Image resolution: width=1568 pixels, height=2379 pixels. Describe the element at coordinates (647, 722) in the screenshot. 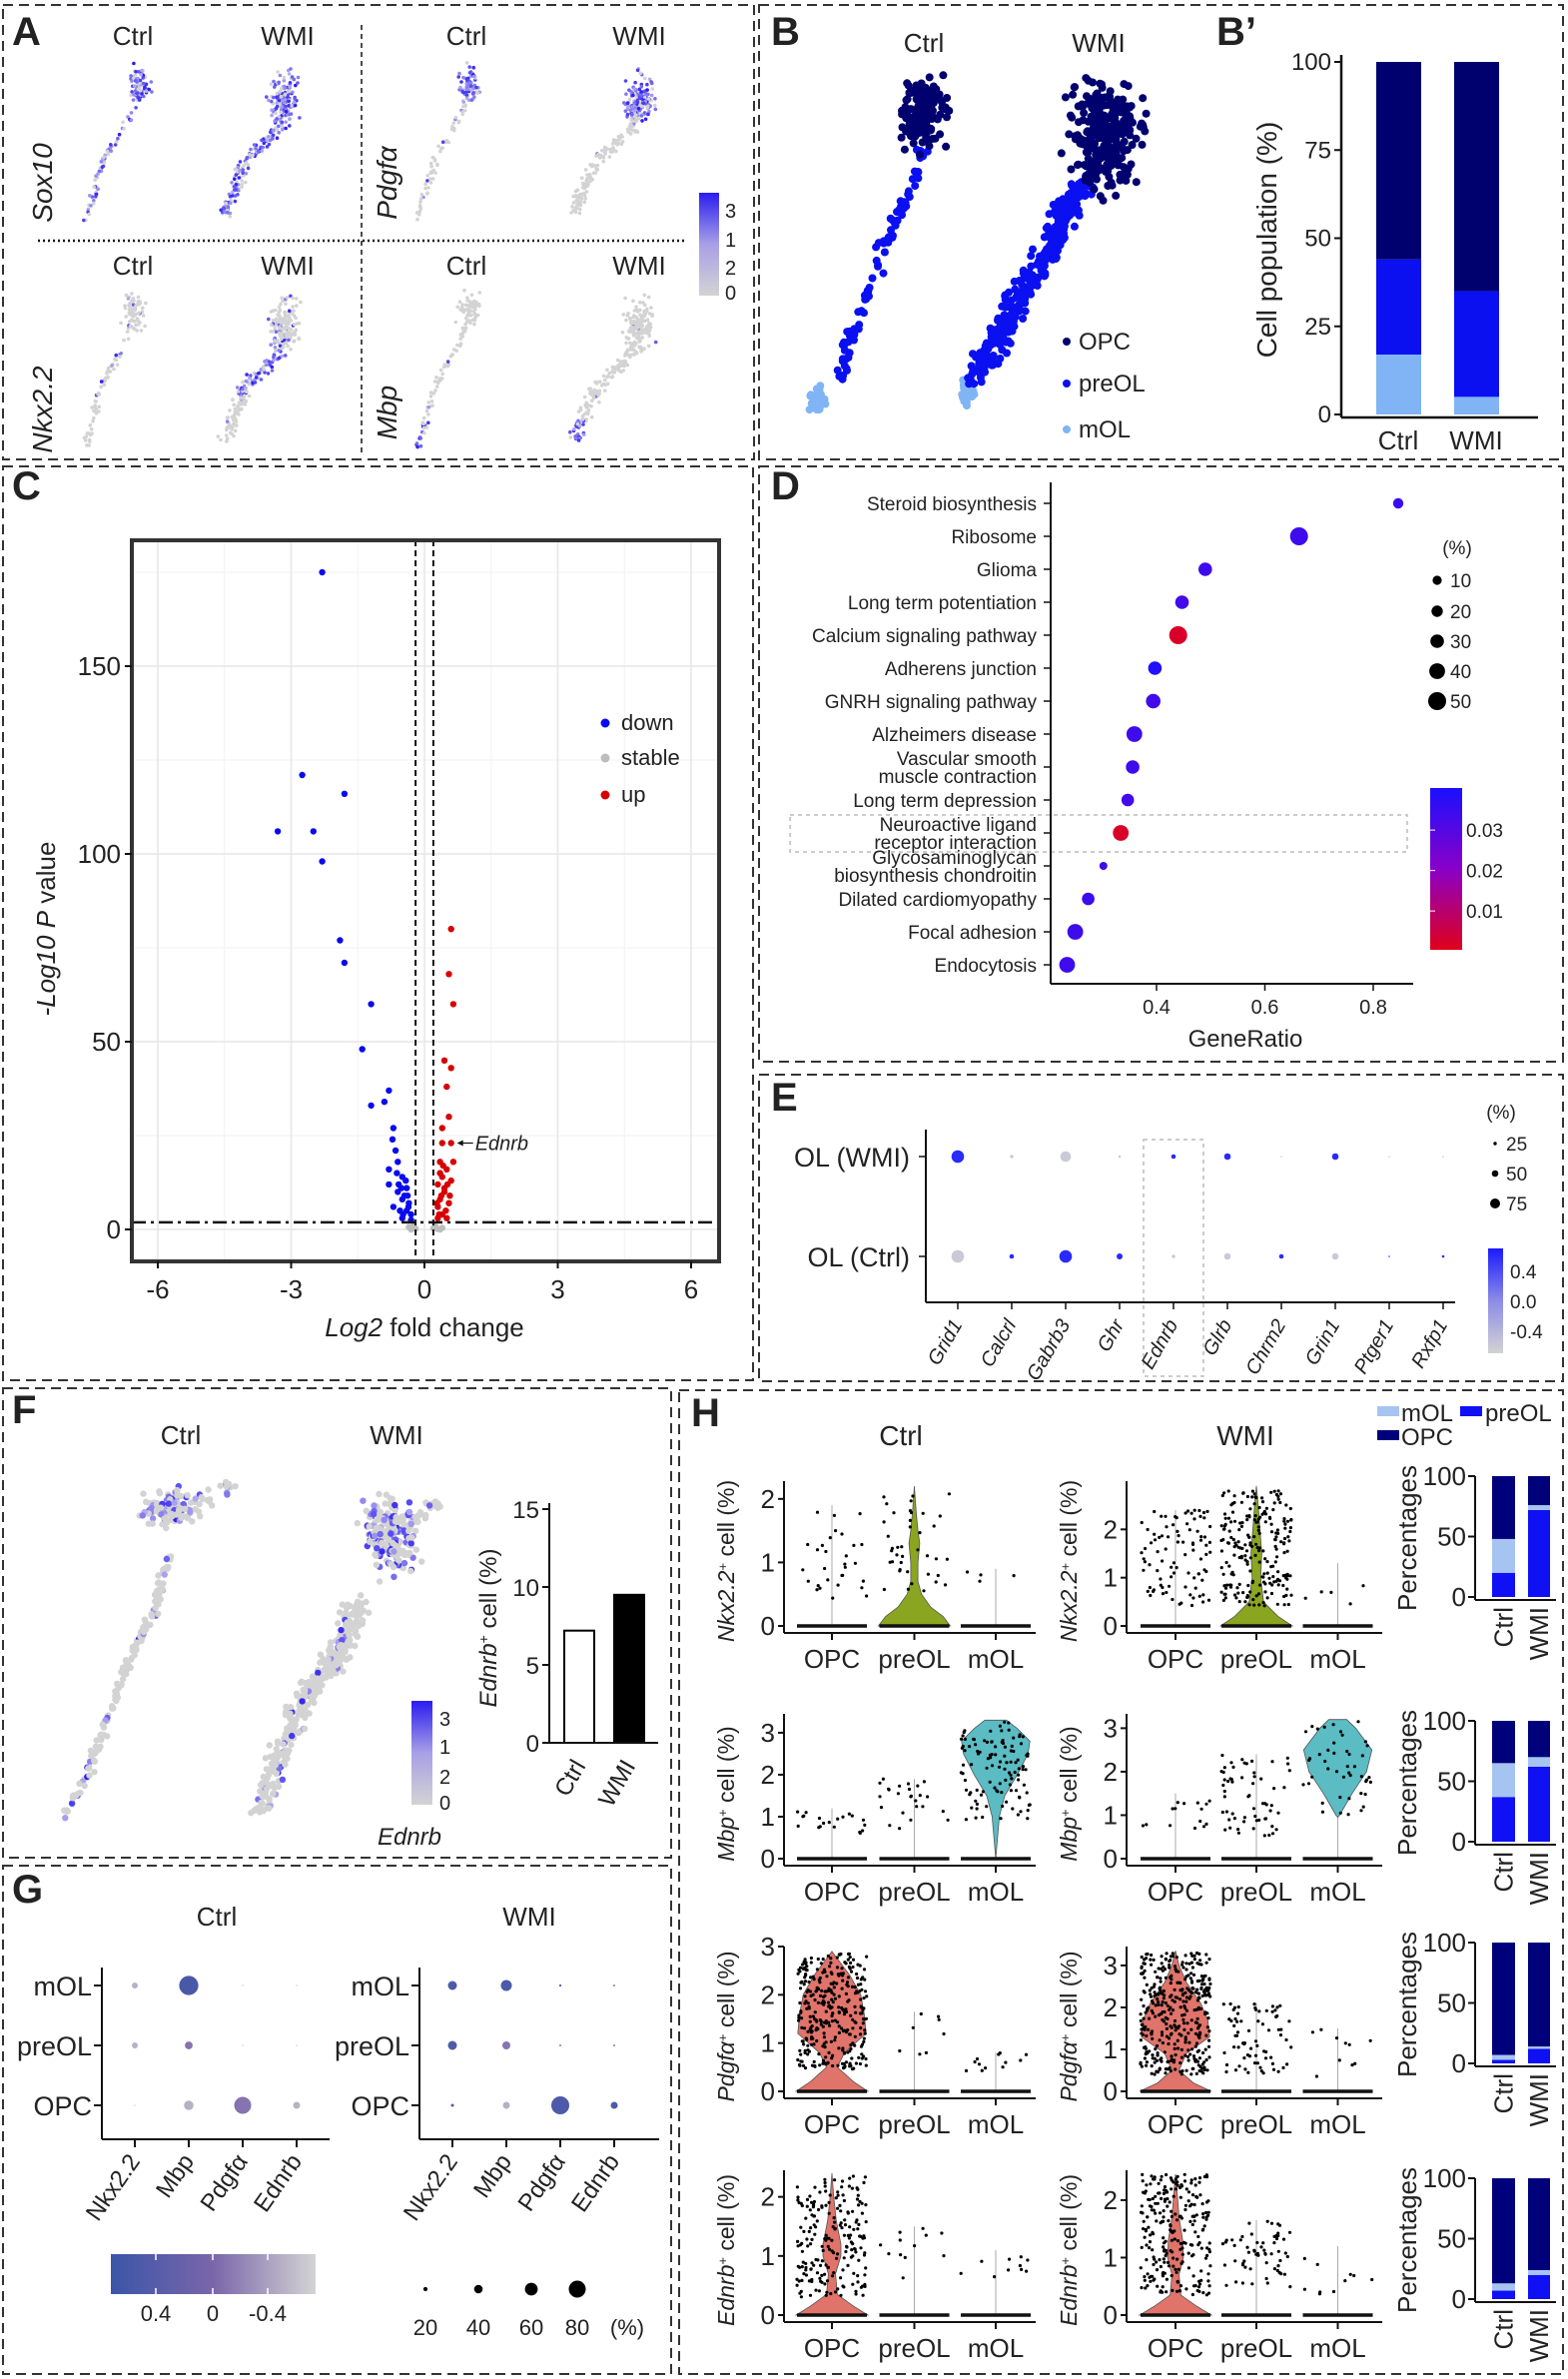

I see `legend-label: down` at that location.